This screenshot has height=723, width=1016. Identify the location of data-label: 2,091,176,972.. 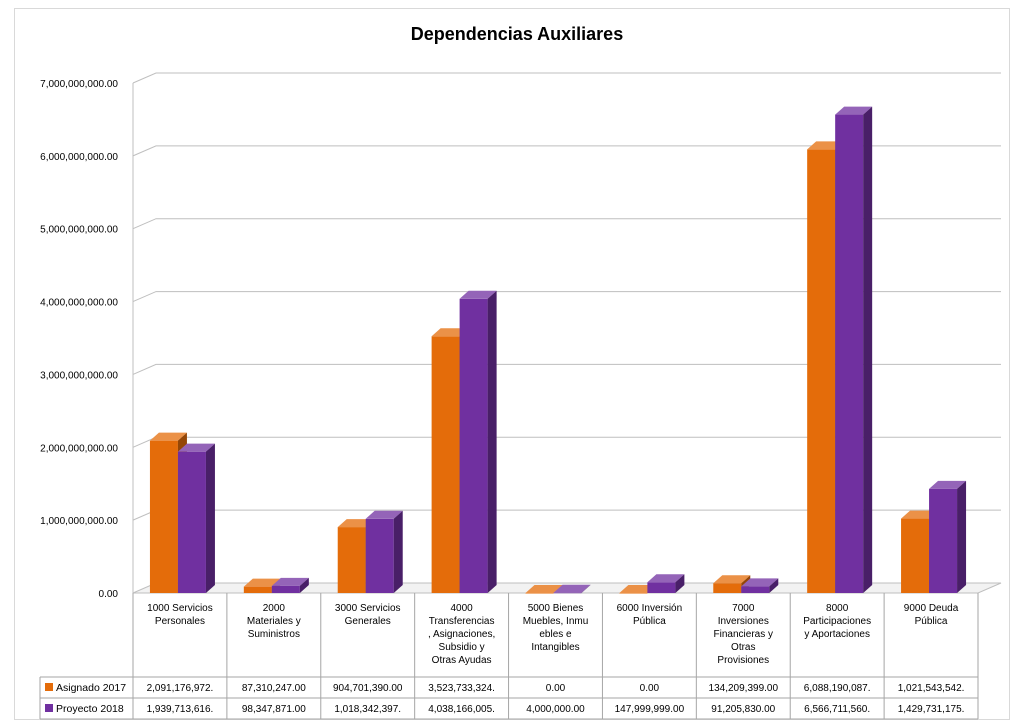
(180, 688).